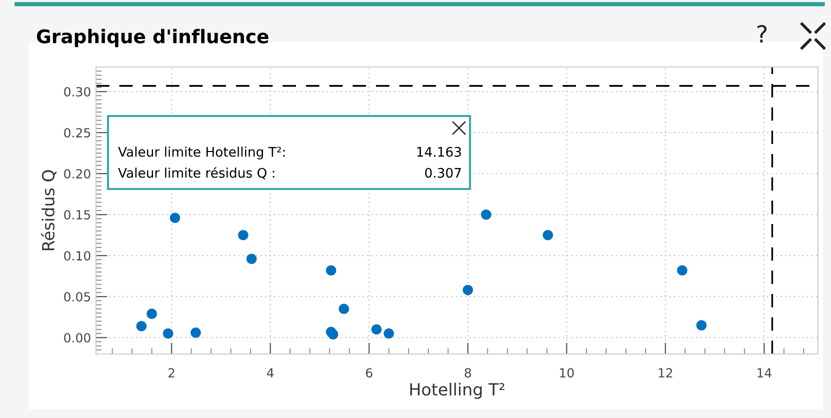 This screenshot has width=831, height=418. What do you see at coordinates (77, 92) in the screenshot?
I see `y-tick-label: 0.30` at bounding box center [77, 92].